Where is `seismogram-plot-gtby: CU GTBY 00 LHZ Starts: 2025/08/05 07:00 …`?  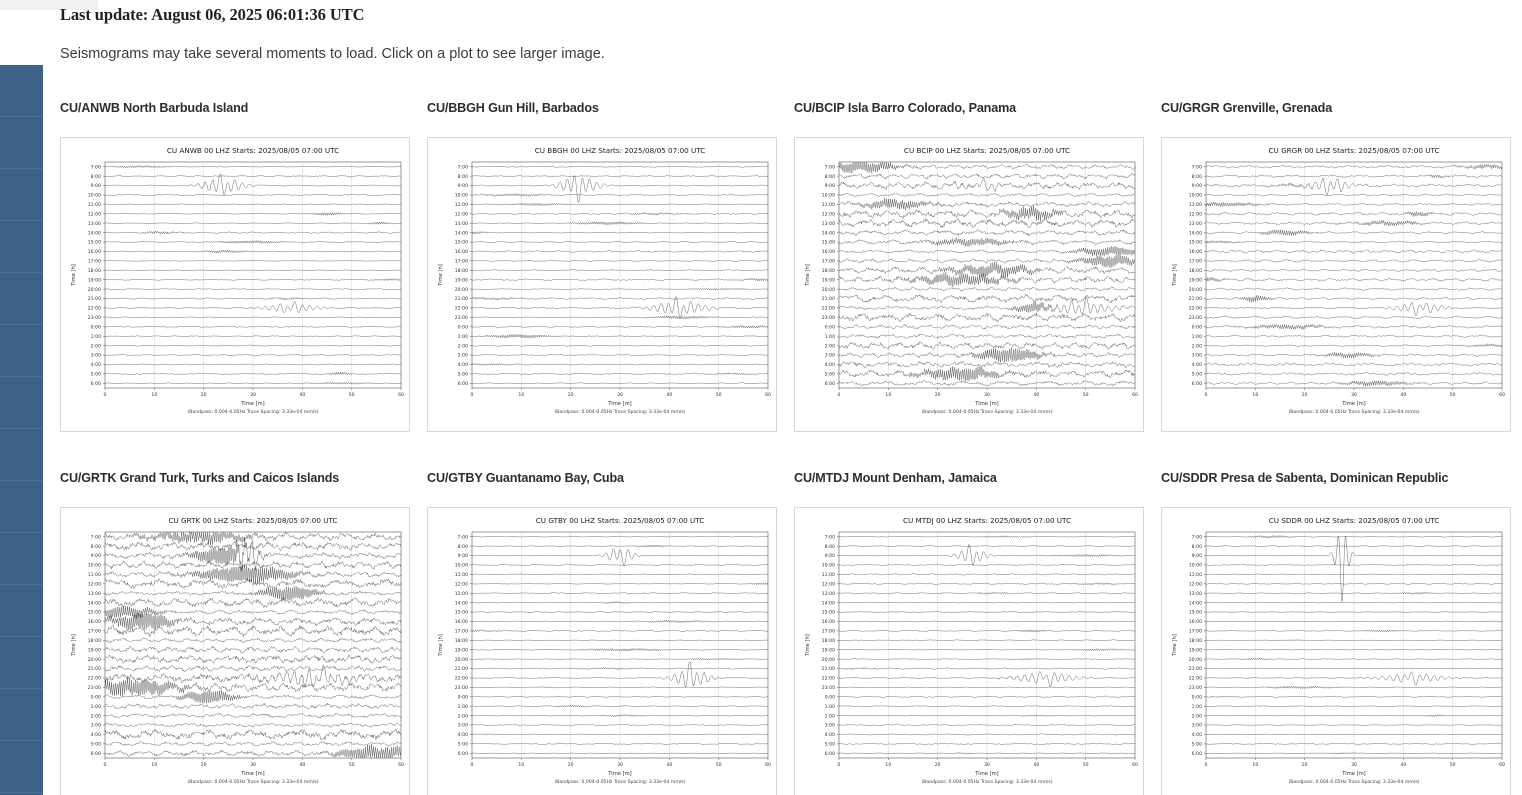 seismogram-plot-gtby: CU GTBY 00 LHZ Starts: 2025/08/05 07:00 … is located at coordinates (602, 651).